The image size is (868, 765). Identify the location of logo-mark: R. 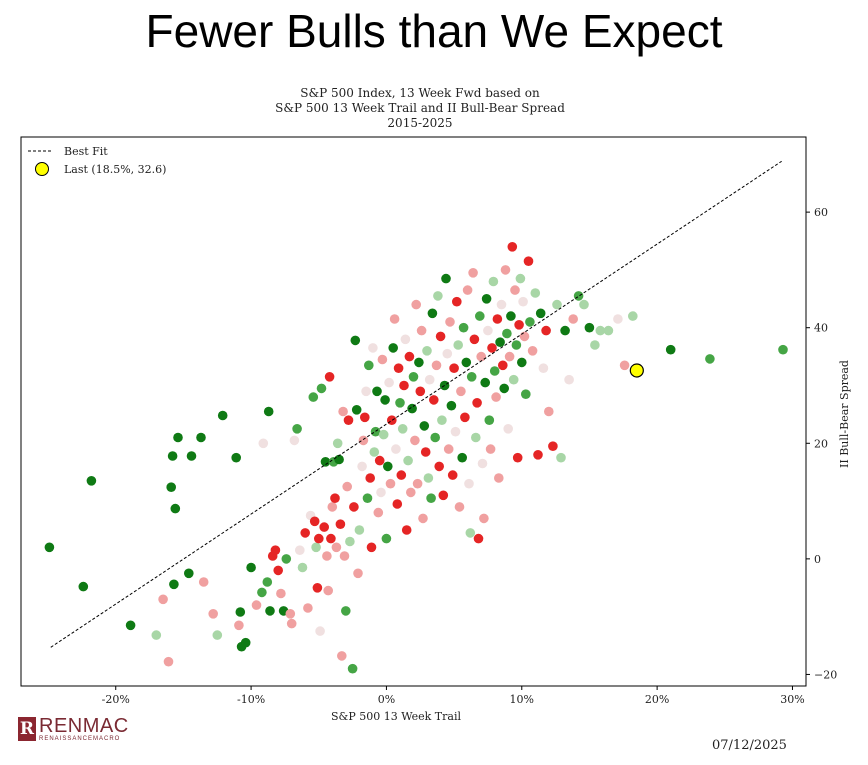
(27, 729).